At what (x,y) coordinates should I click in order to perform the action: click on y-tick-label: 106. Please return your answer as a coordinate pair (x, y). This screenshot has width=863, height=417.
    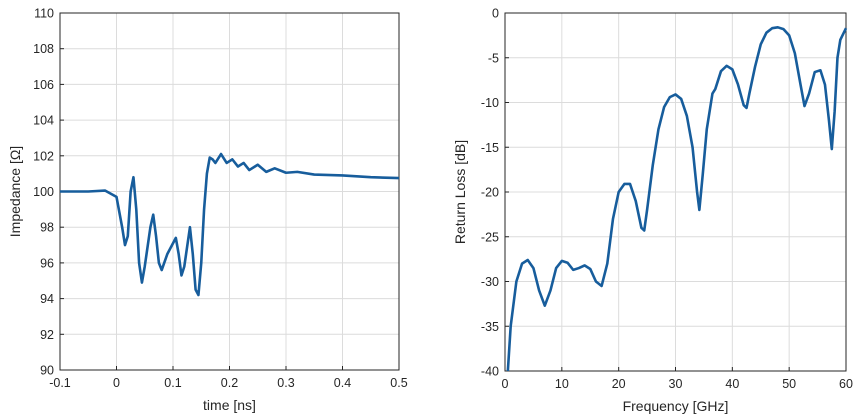
    Looking at the image, I should click on (43, 85).